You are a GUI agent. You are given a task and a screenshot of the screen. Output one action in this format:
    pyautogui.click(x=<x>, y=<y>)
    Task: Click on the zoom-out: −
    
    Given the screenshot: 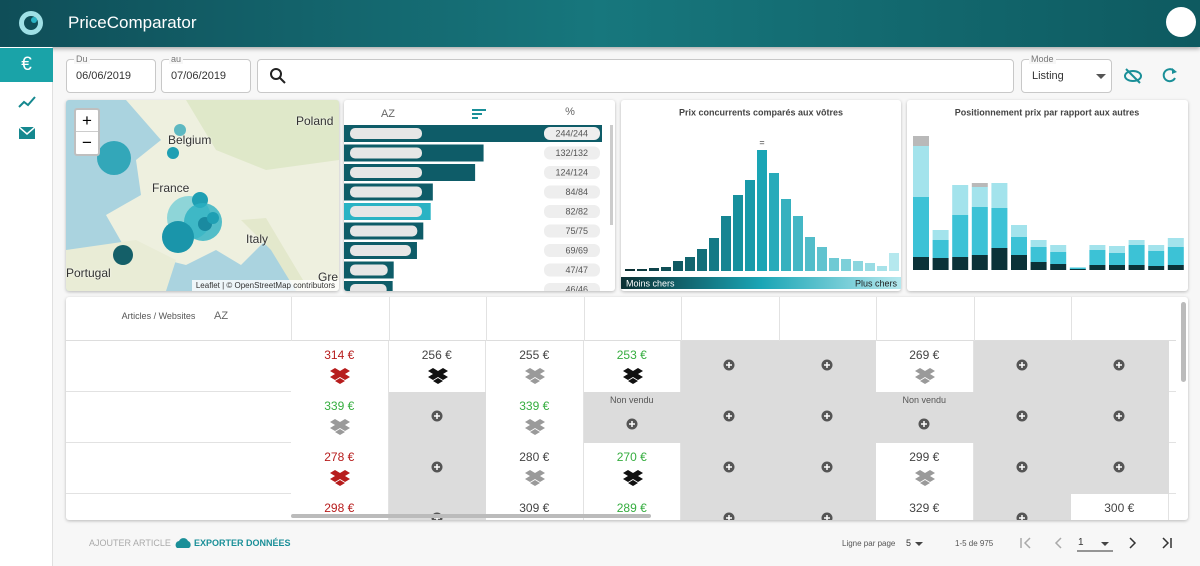 What is the action you would take?
    pyautogui.click(x=87, y=142)
    